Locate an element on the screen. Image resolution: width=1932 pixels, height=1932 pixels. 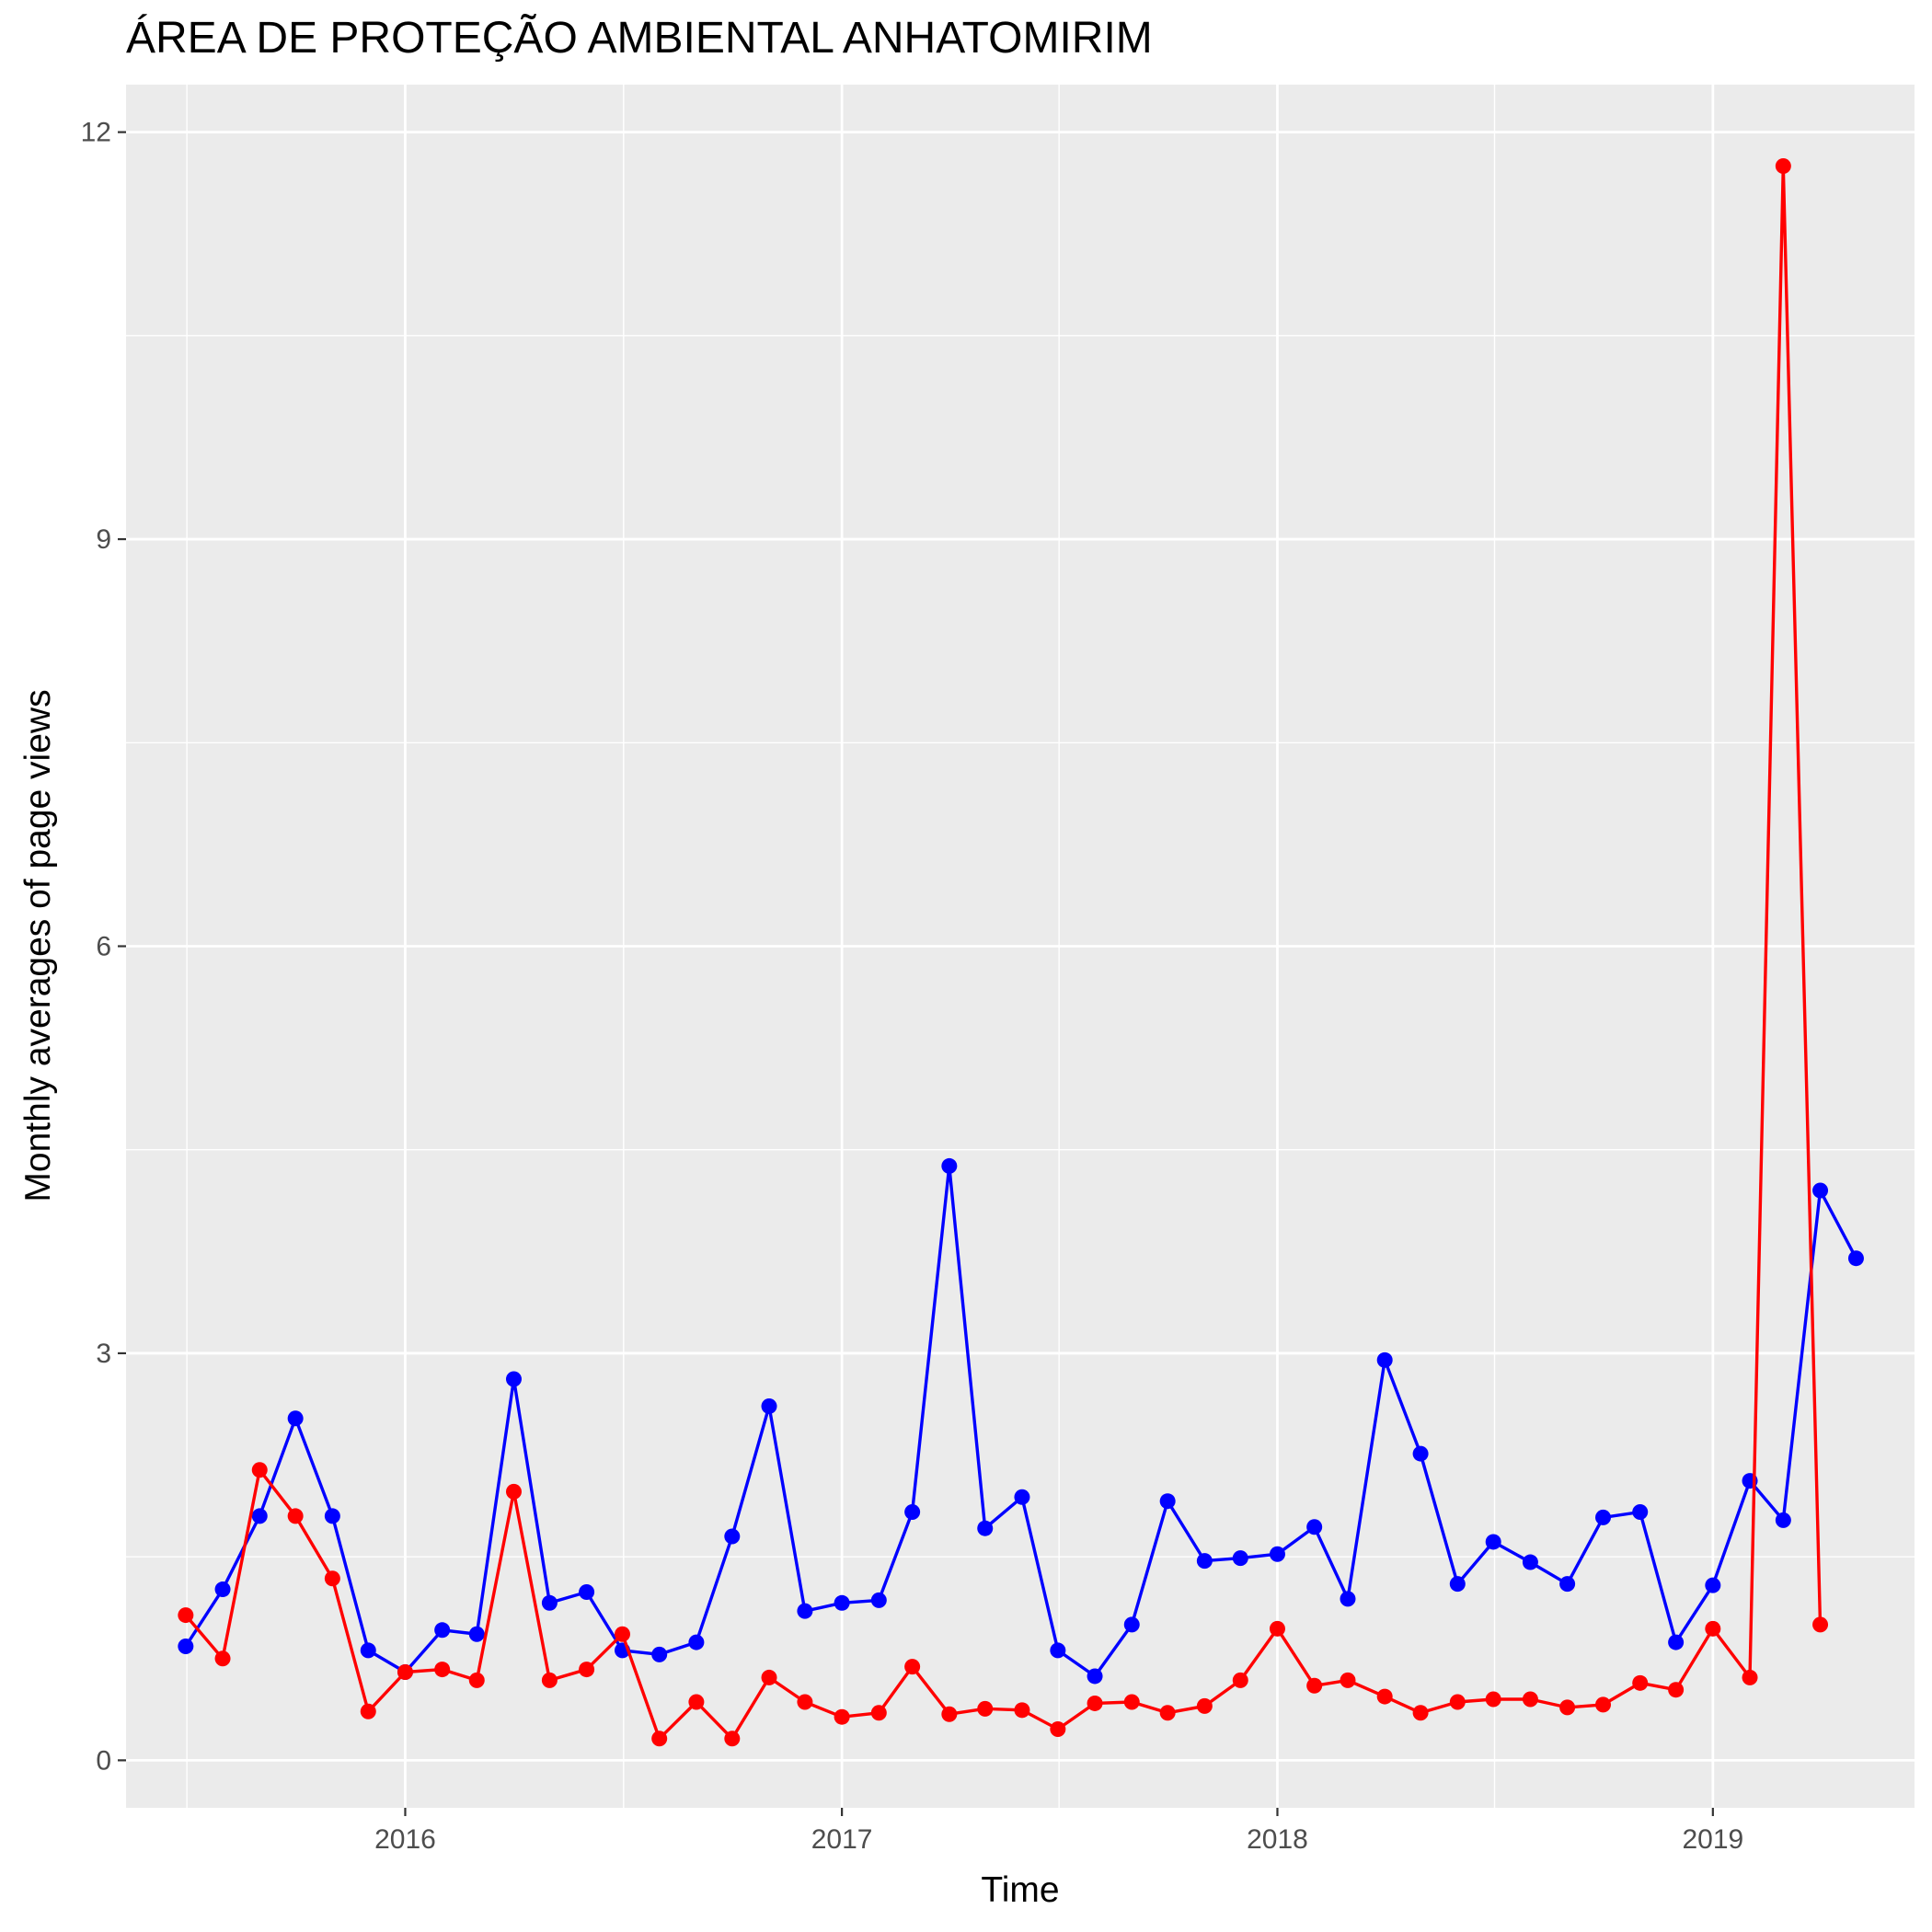
y-tick-label: 9 is located at coordinates (103, 539).